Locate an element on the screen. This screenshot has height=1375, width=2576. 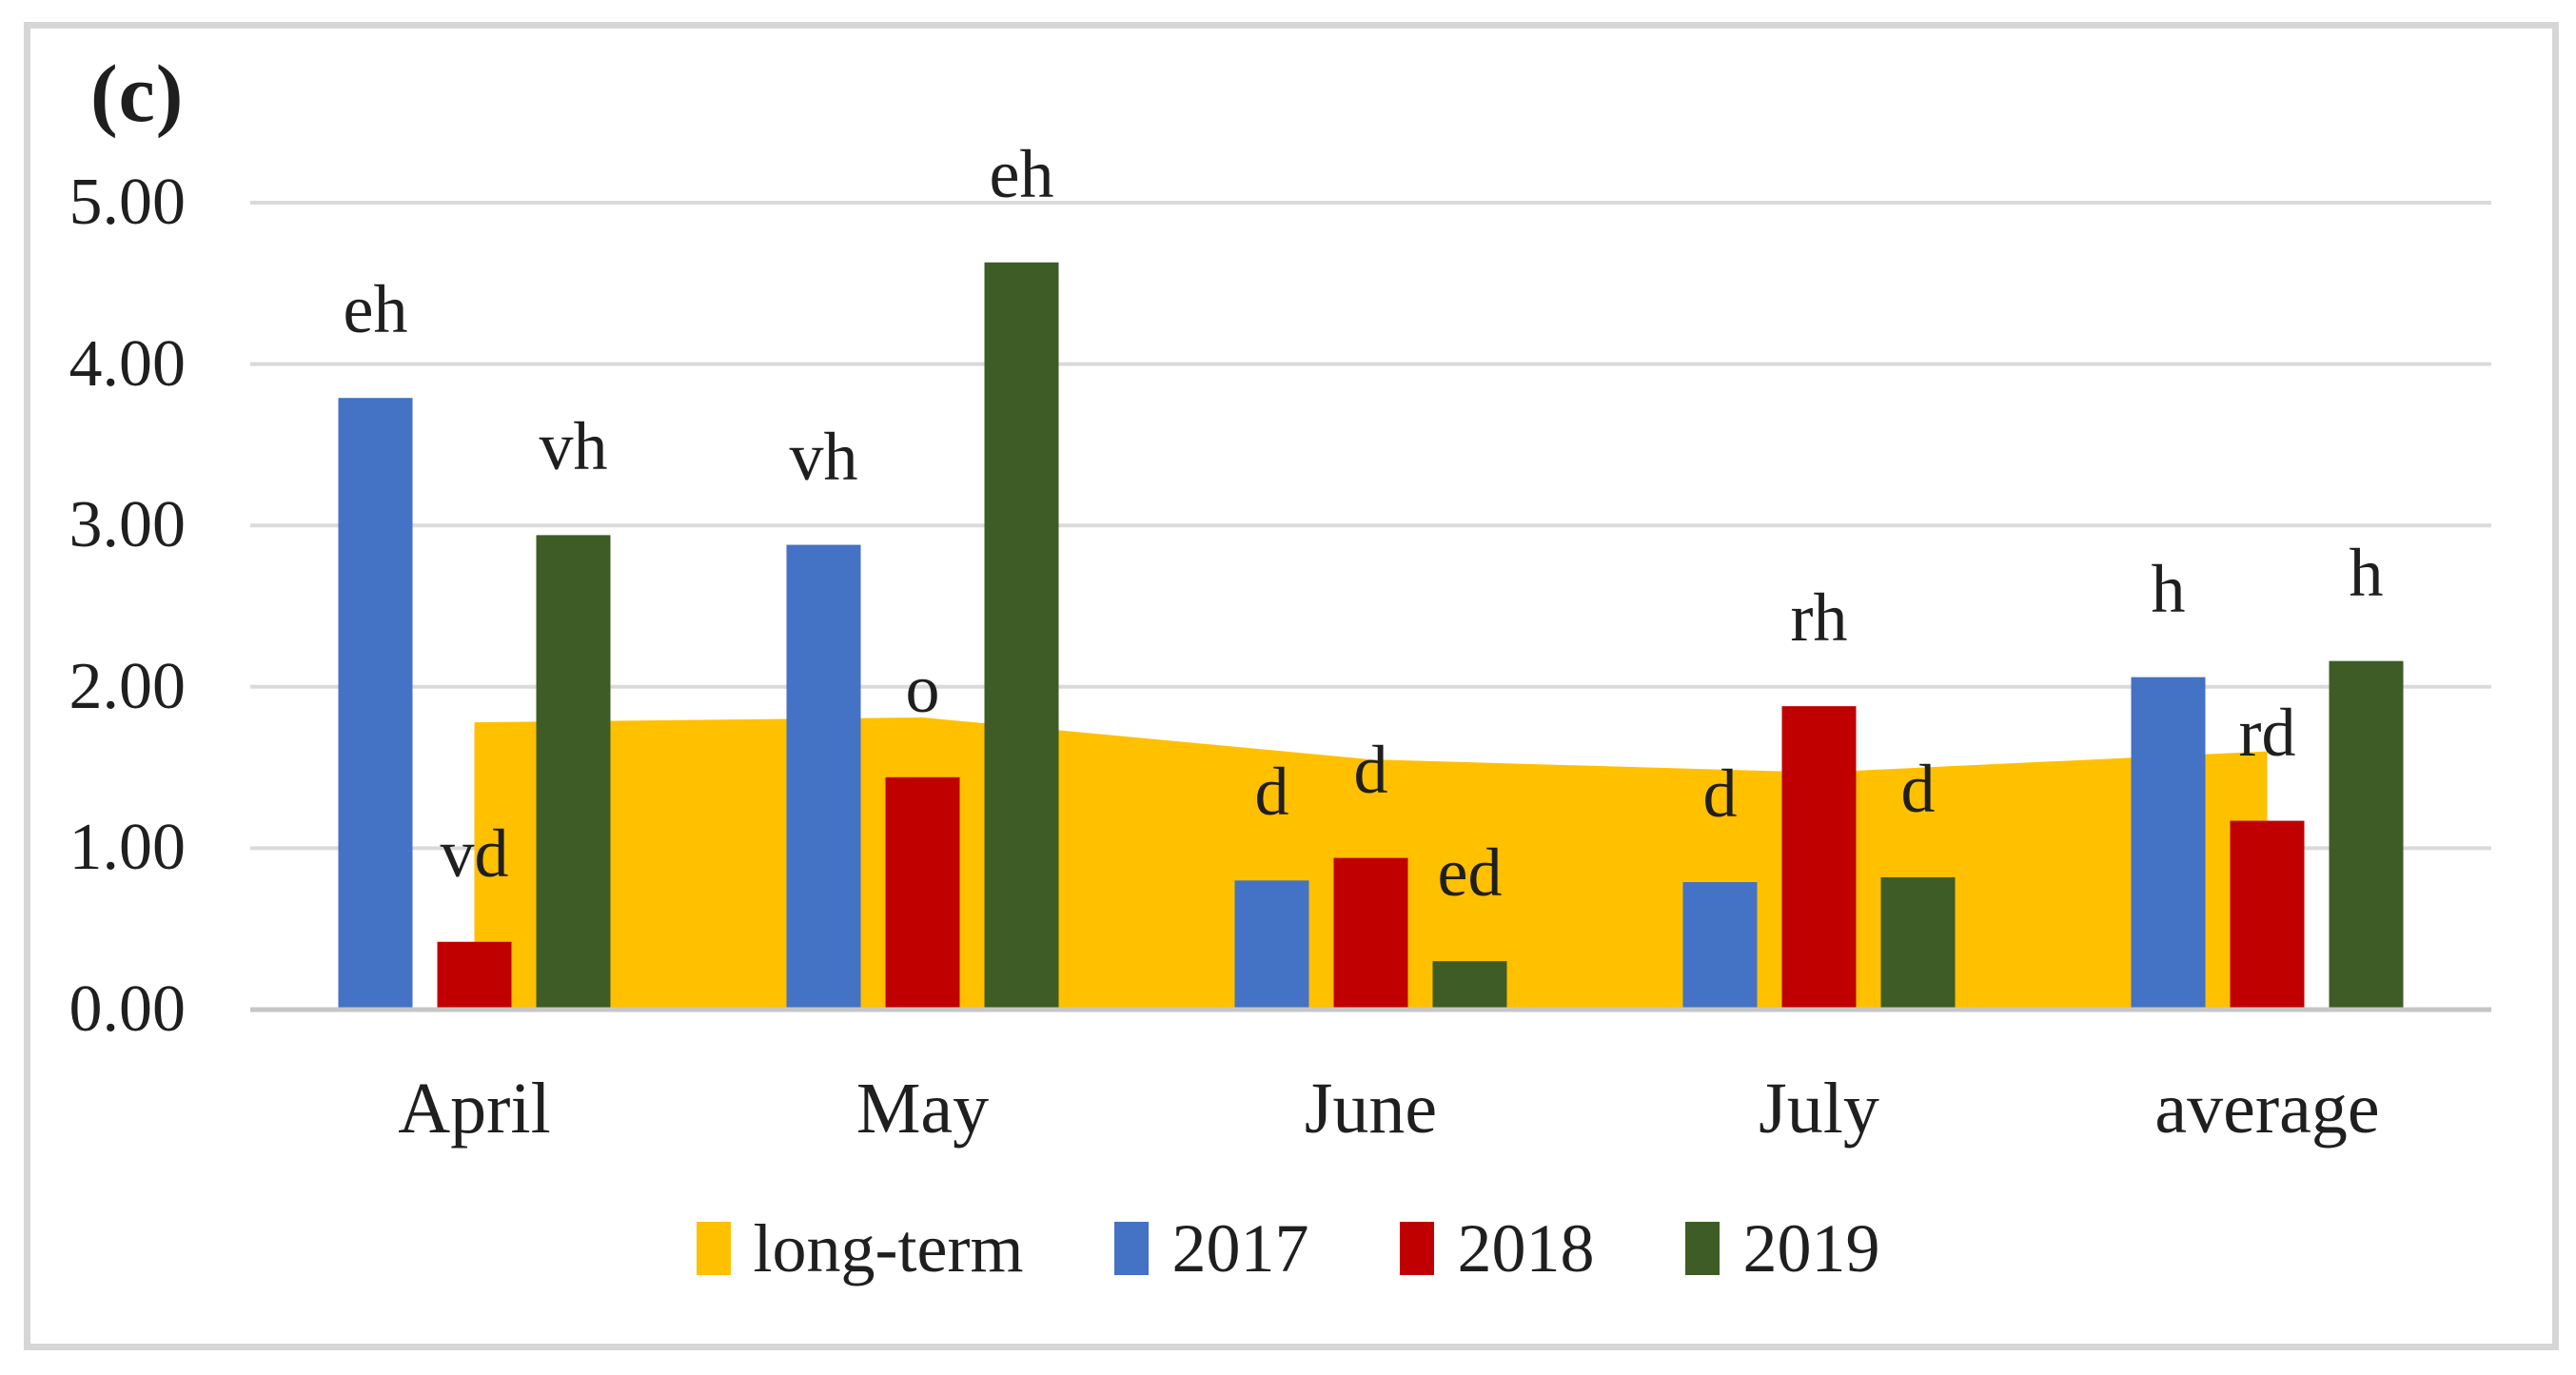
legend-item-2019: 2019 is located at coordinates (1782, 1249).